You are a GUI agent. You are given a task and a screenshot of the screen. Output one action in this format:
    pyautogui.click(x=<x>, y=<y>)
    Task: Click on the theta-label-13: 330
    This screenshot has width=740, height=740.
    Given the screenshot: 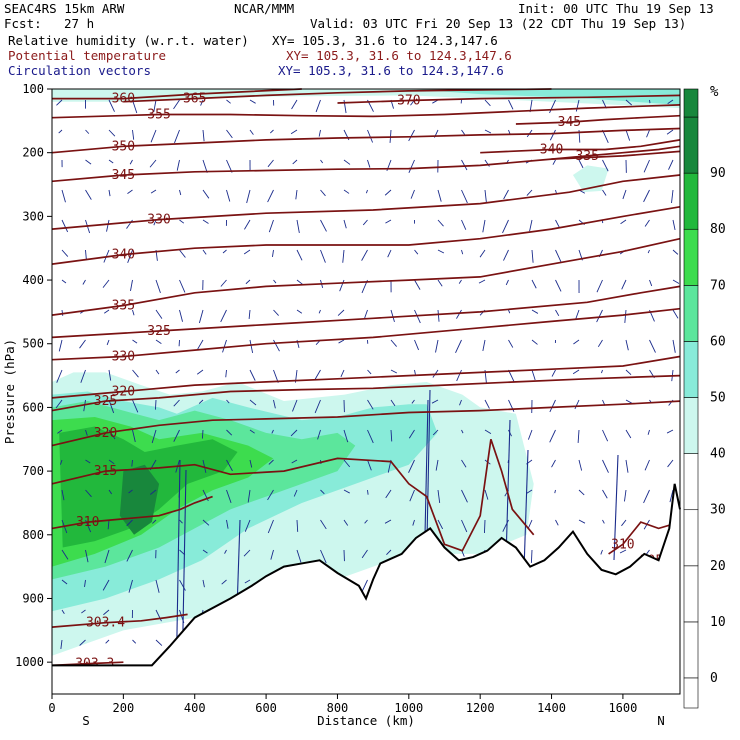 What is the action you would take?
    pyautogui.click(x=123, y=356)
    